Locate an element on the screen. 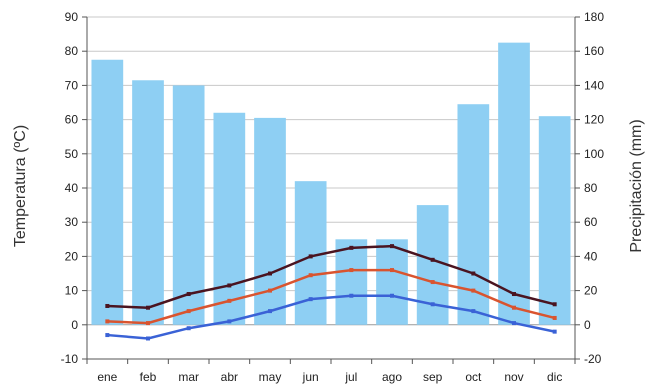 The image size is (651, 390). left-tick-label: 40 is located at coordinates (72, 188).